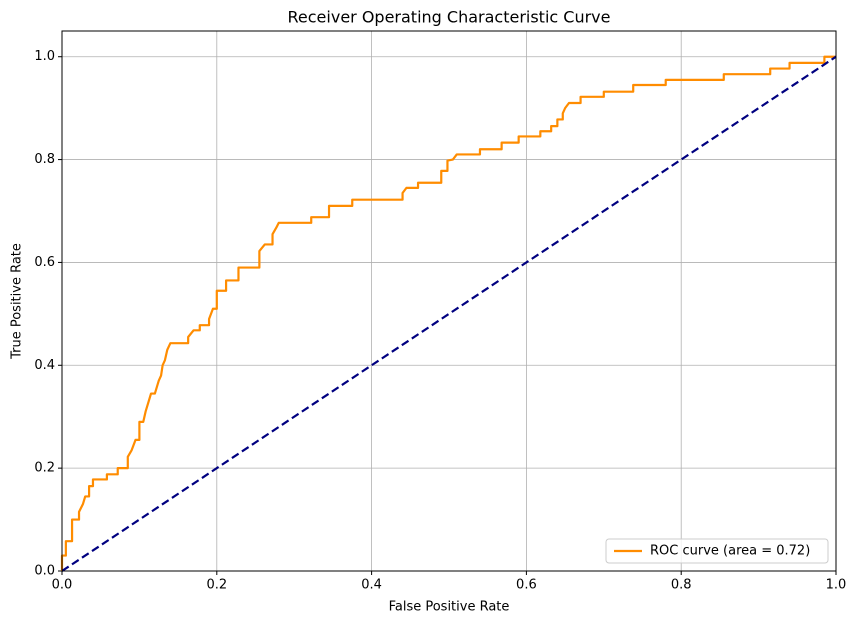  Describe the element at coordinates (526, 585) in the screenshot. I see `x-tick-label: 0.6` at that location.